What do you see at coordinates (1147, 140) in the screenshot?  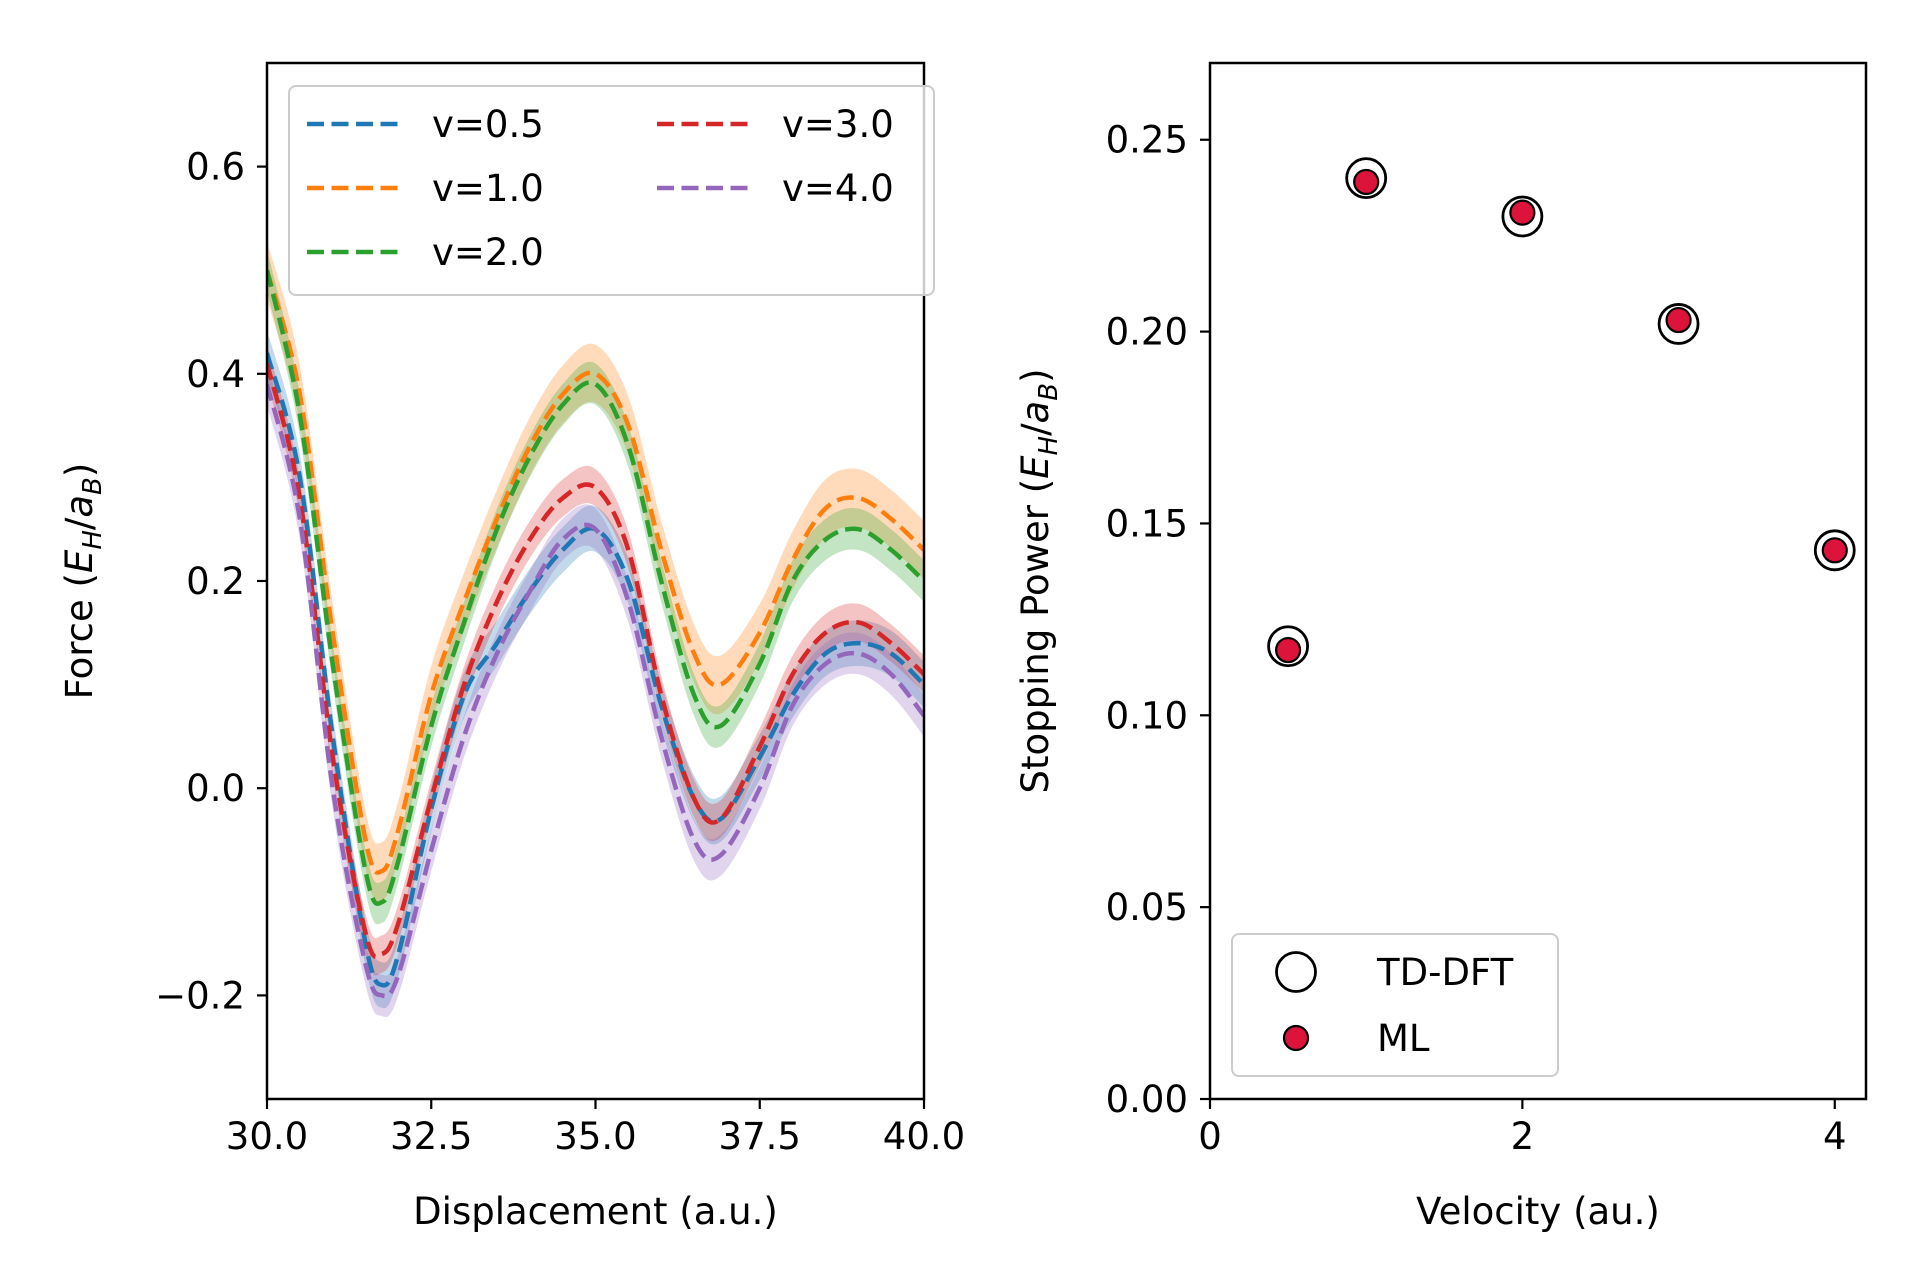 I see `stopping-power-y-tick-label: 0.25` at bounding box center [1147, 140].